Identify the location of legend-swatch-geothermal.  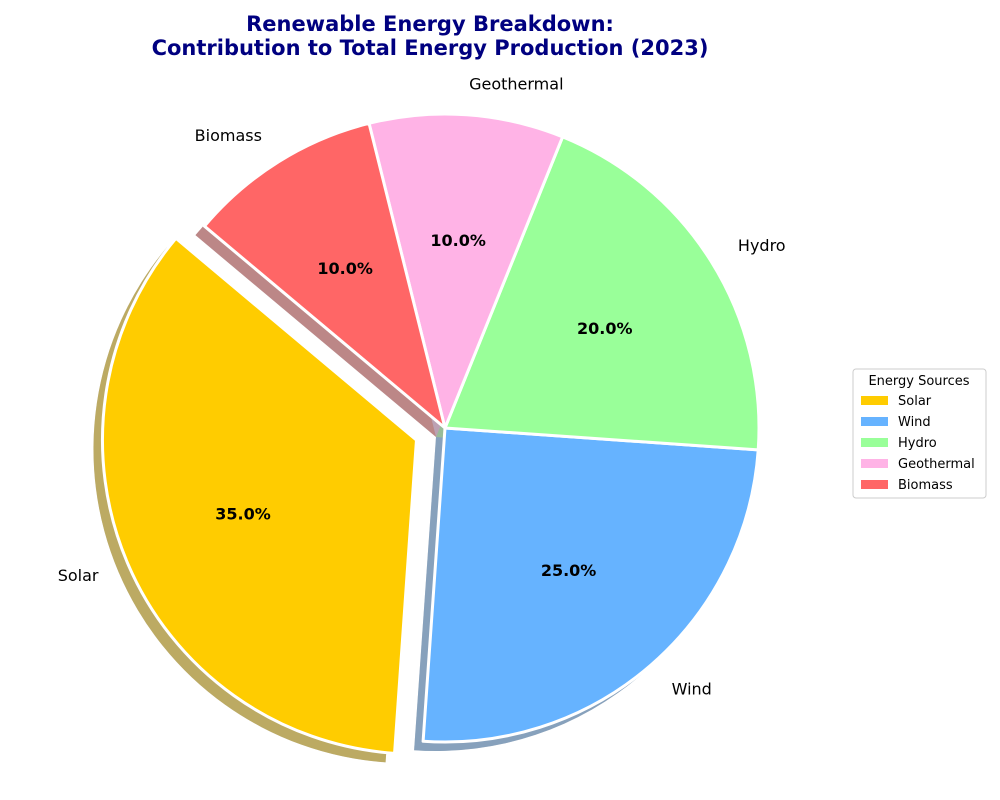
(874, 463).